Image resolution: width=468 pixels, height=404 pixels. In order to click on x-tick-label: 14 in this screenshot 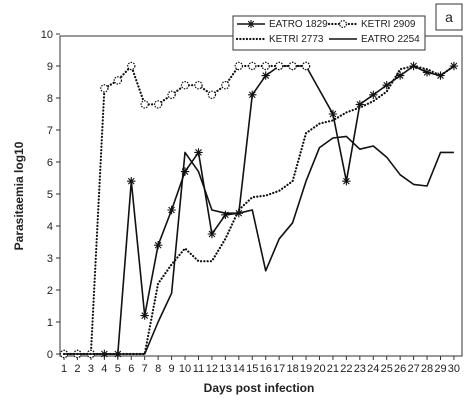, I will do `click(239, 369)`.